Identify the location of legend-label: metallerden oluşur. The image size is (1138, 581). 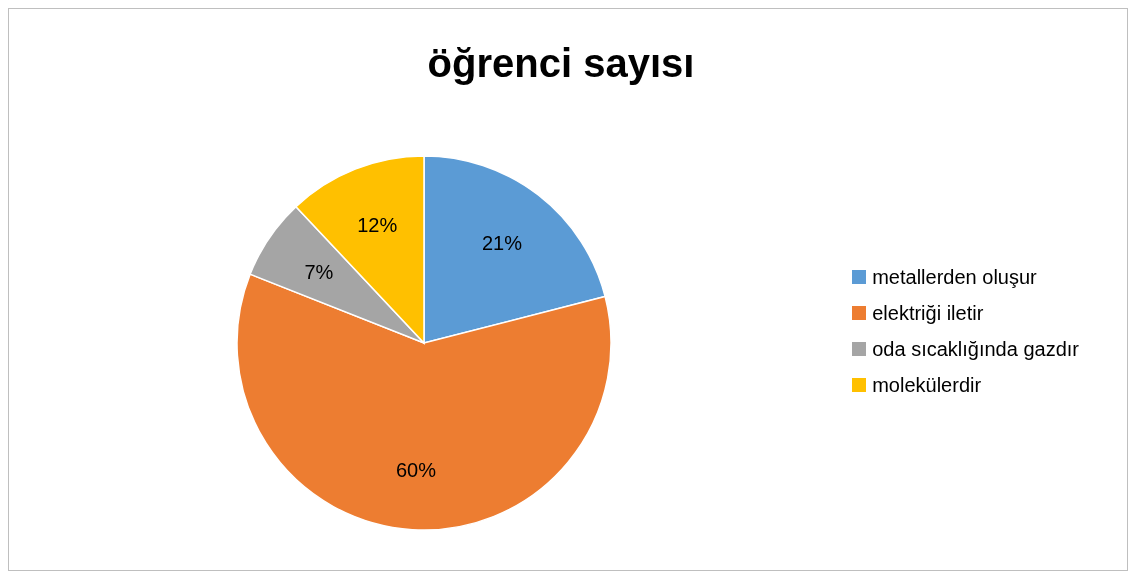
(954, 277).